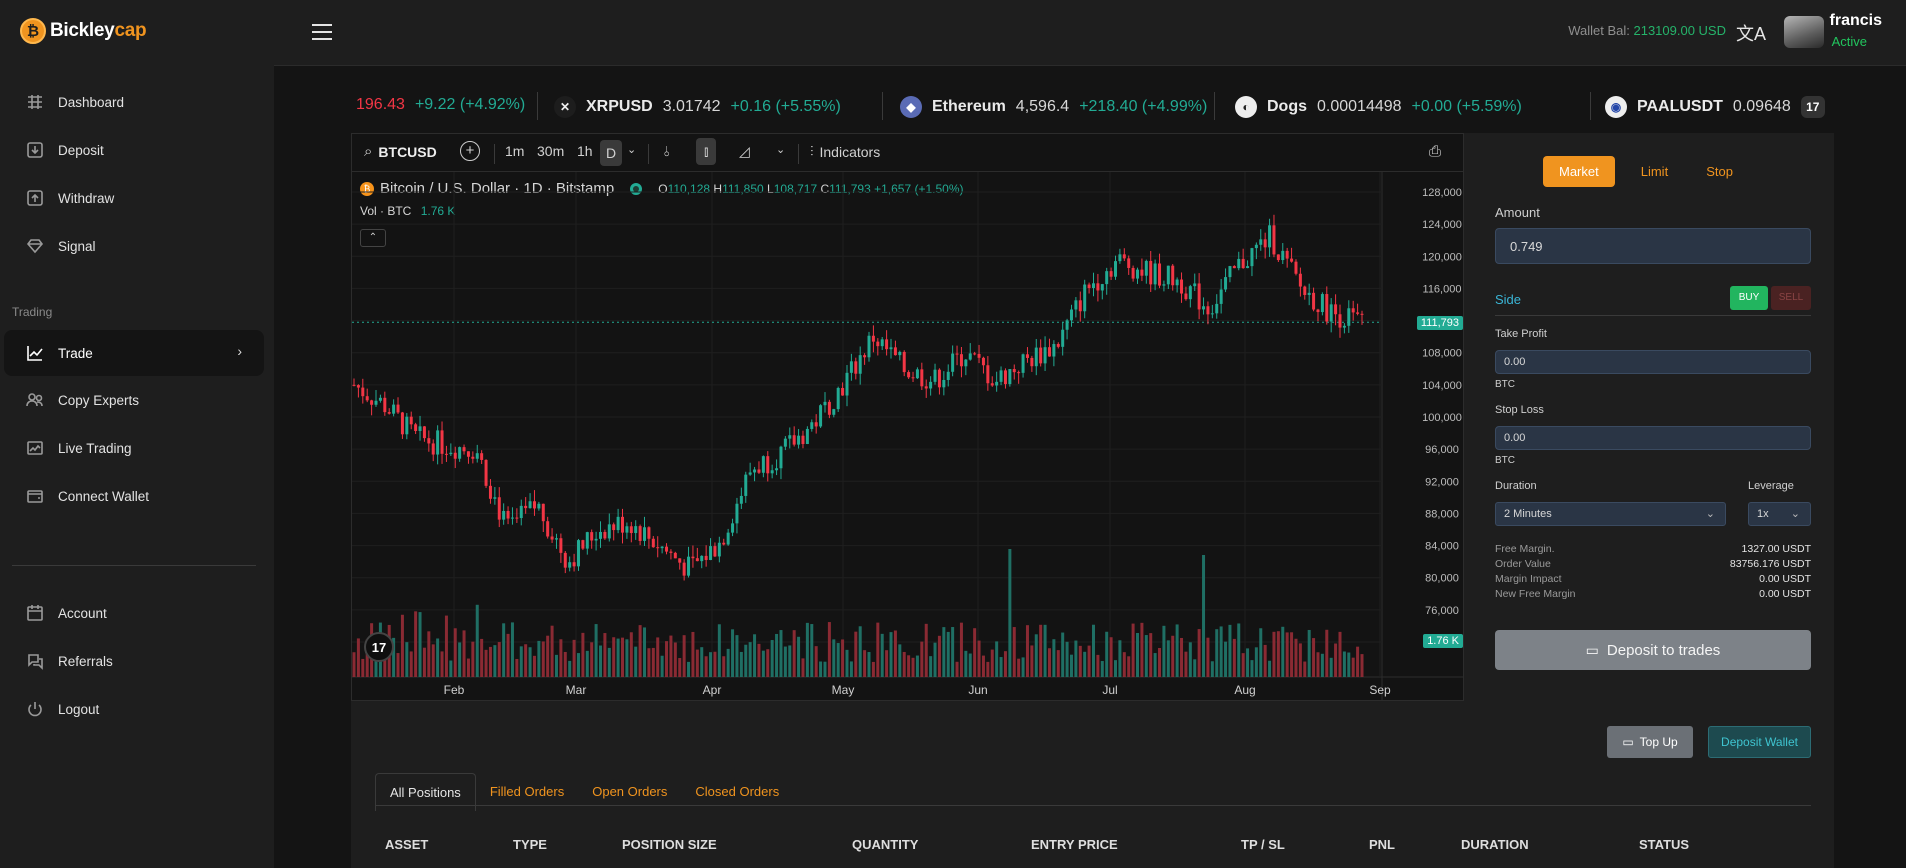  What do you see at coordinates (134, 246) in the screenshot?
I see `sidebar-item-signal: Signal` at bounding box center [134, 246].